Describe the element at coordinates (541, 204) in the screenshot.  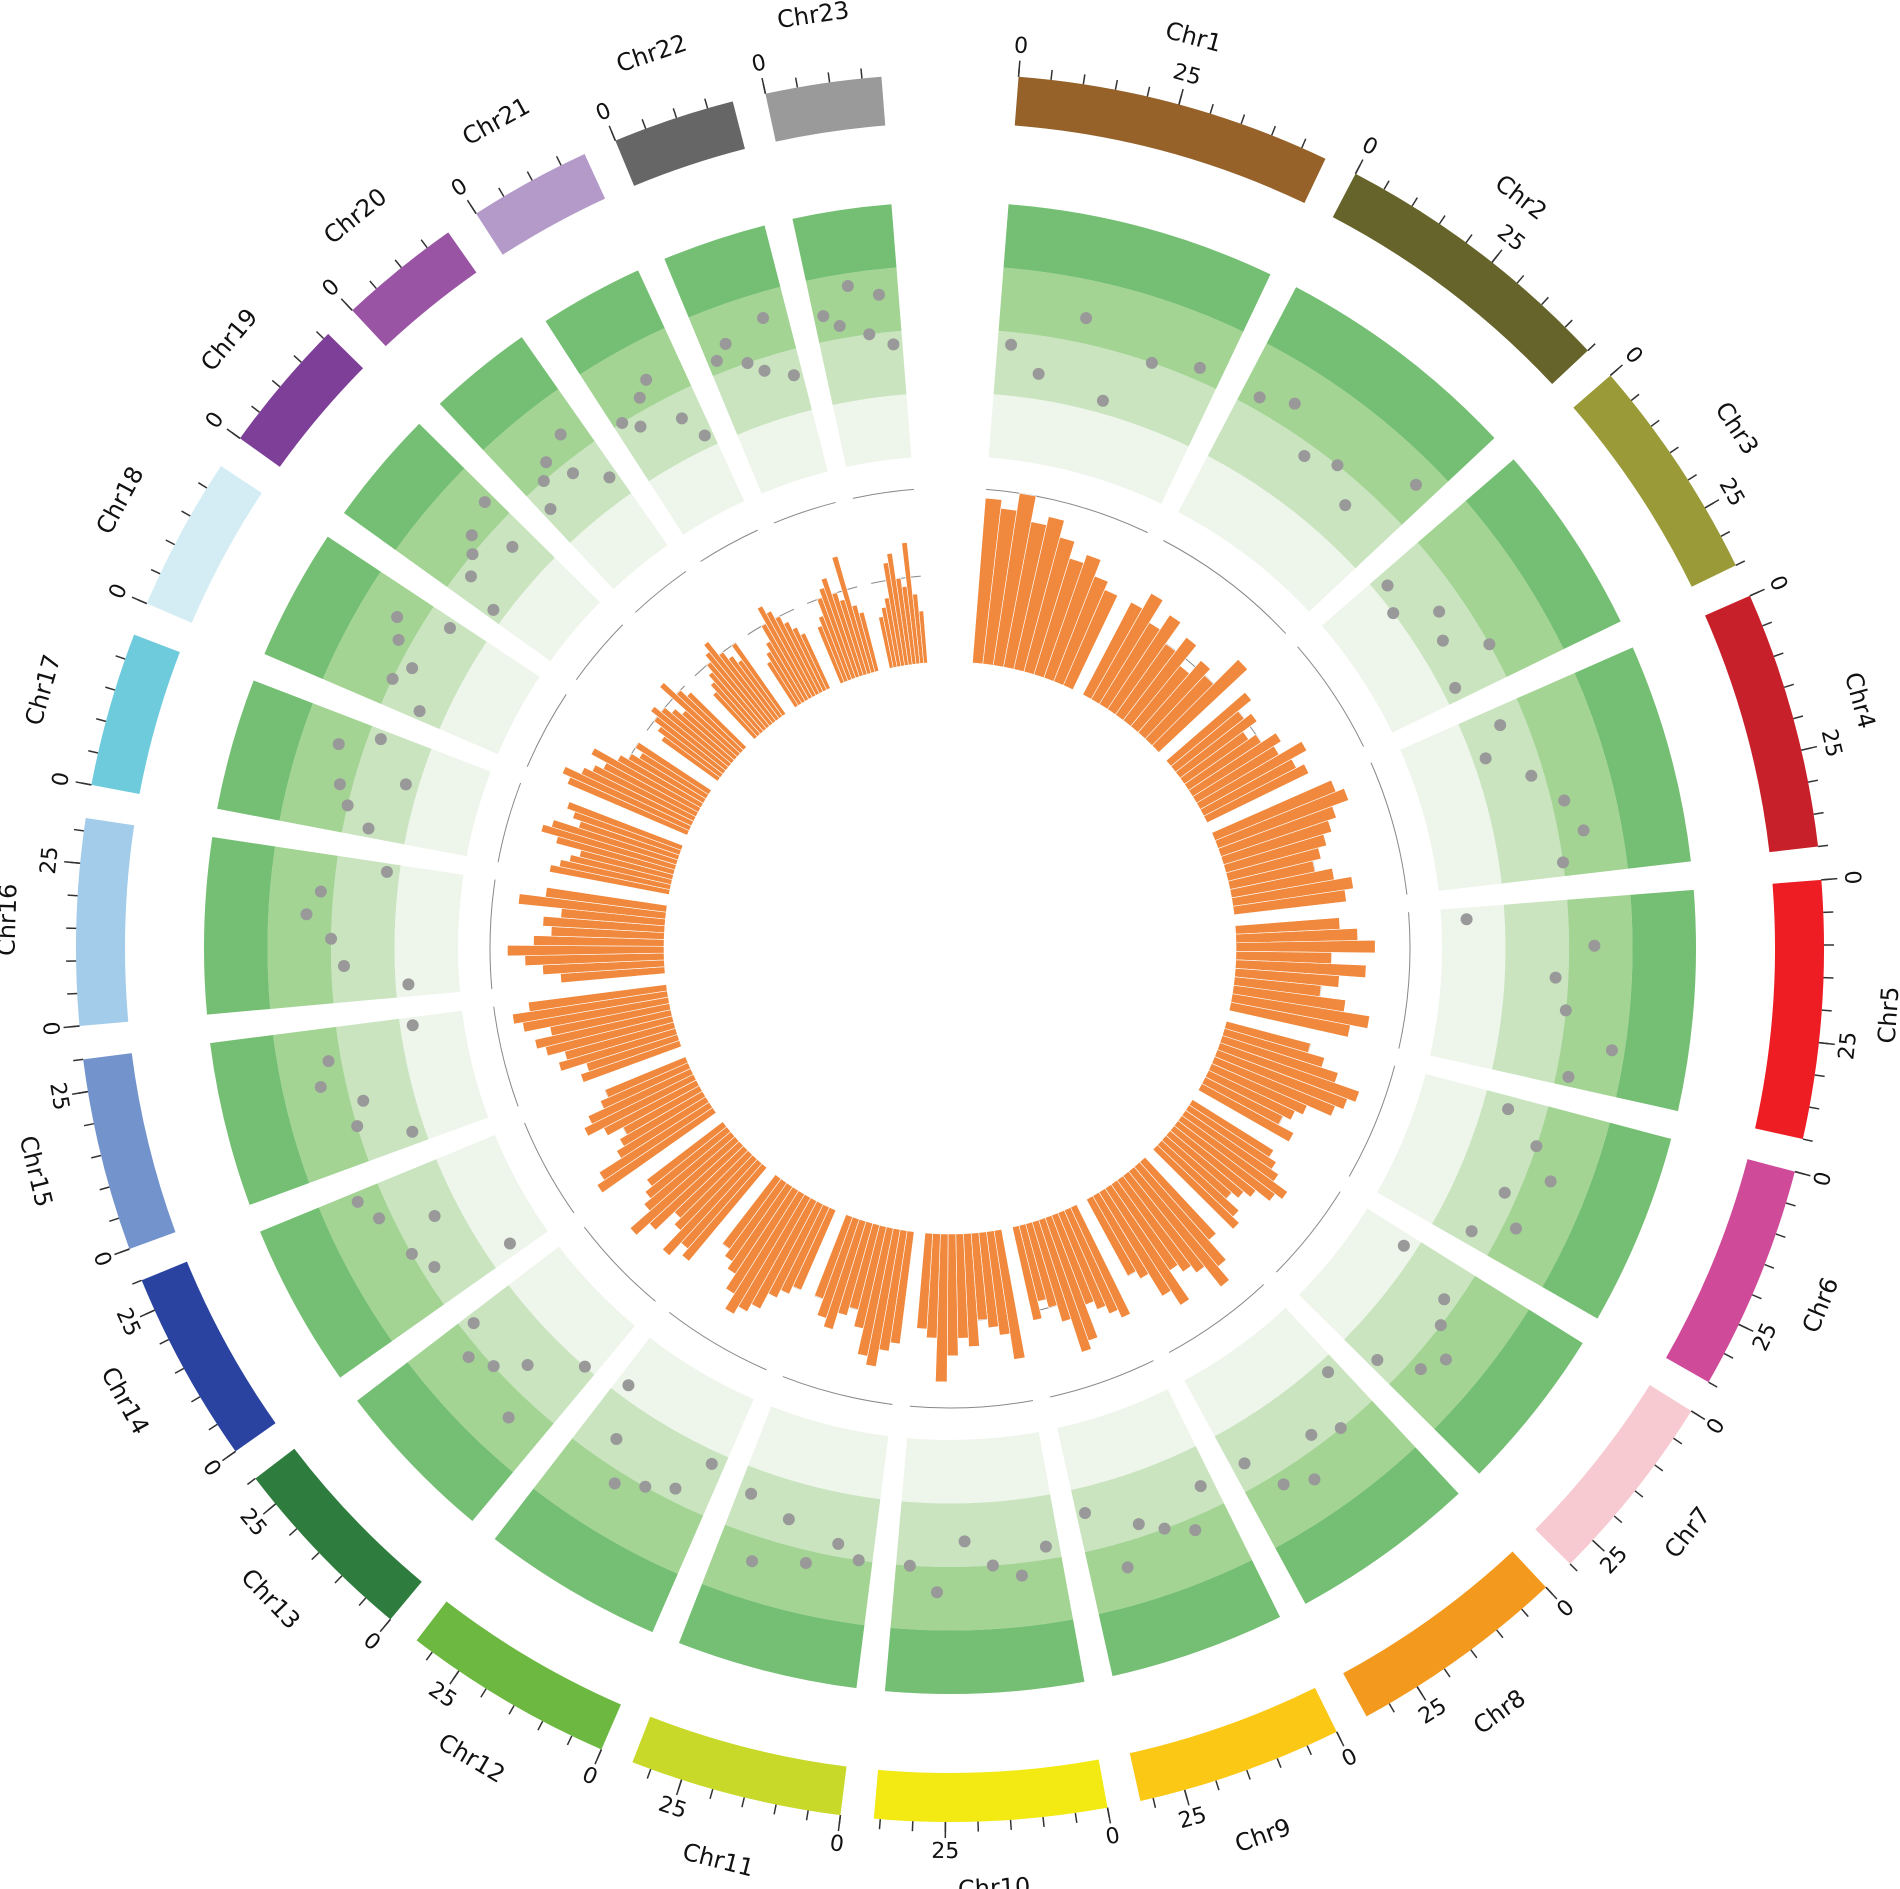
I see `ideogram` at that location.